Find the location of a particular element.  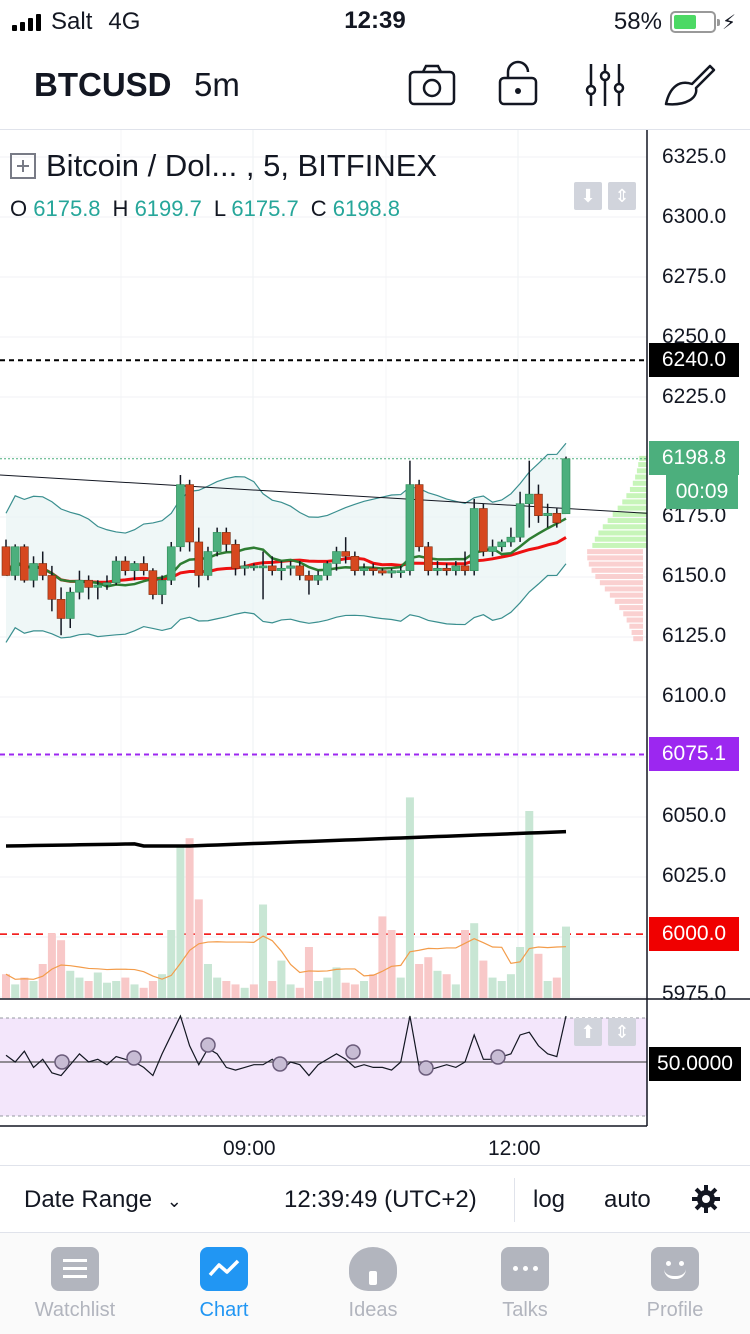

tab-watchlist: Watchlist is located at coordinates (75, 1284).